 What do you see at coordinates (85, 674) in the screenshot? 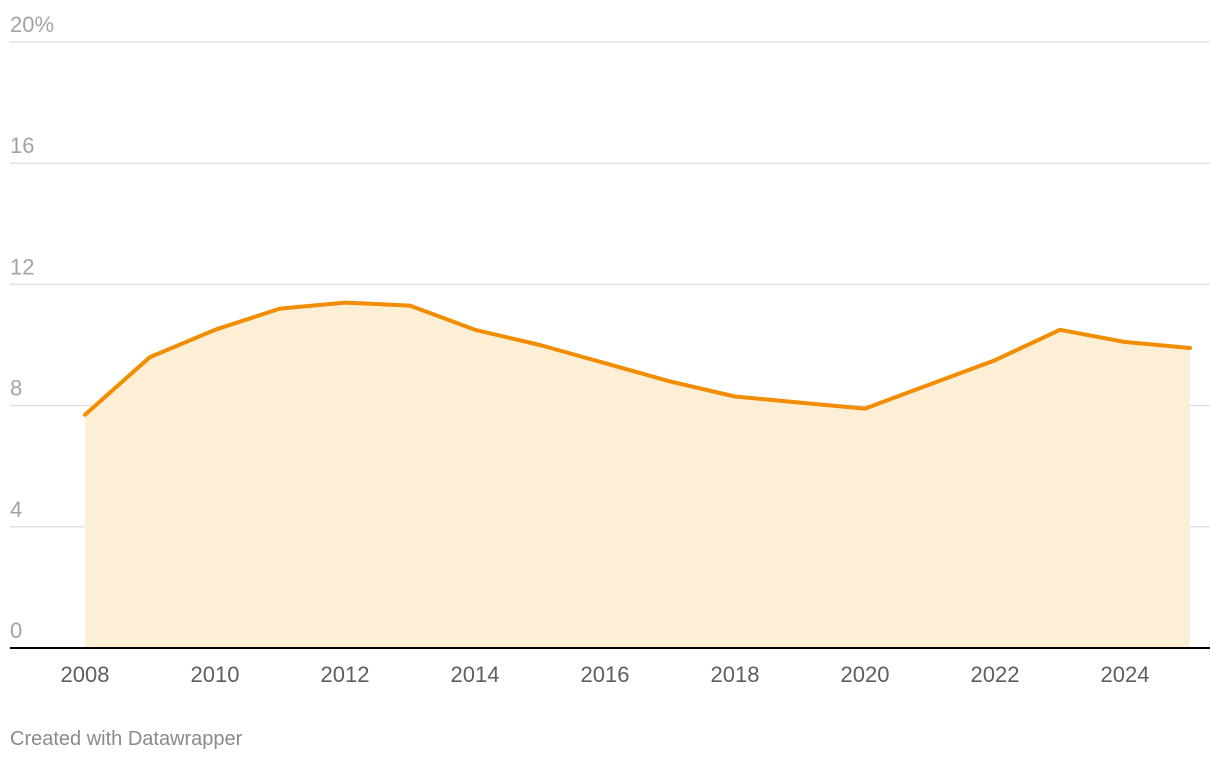
I see `x-tick-label: 2008` at bounding box center [85, 674].